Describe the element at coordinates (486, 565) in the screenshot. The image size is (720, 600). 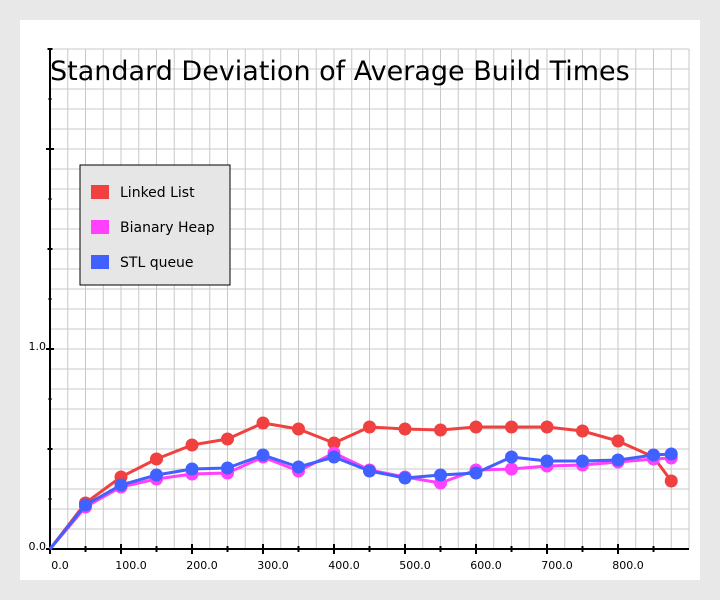
I see `x-tick-label: 600.0` at that location.